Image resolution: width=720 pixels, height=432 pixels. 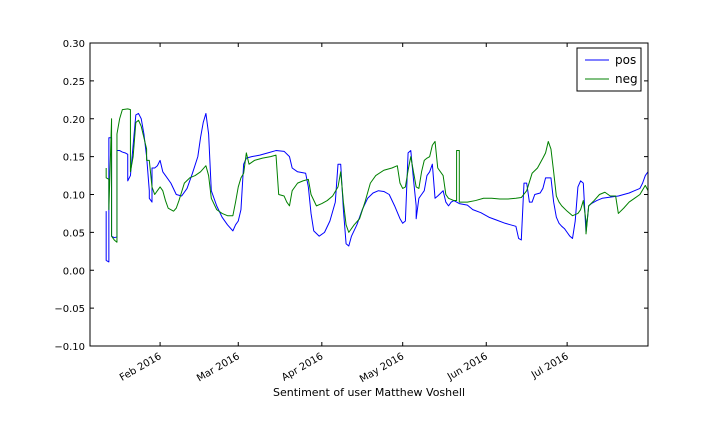 I want to click on legend-label-neg: neg, so click(x=626, y=79).